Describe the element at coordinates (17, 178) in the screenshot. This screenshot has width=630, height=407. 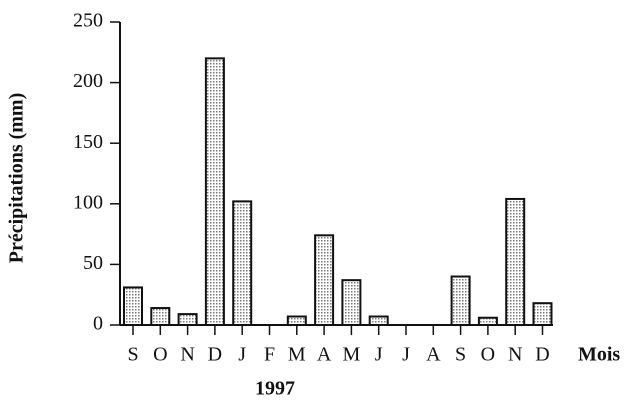
I see `y-axis-label: Précipitations (mm)` at that location.